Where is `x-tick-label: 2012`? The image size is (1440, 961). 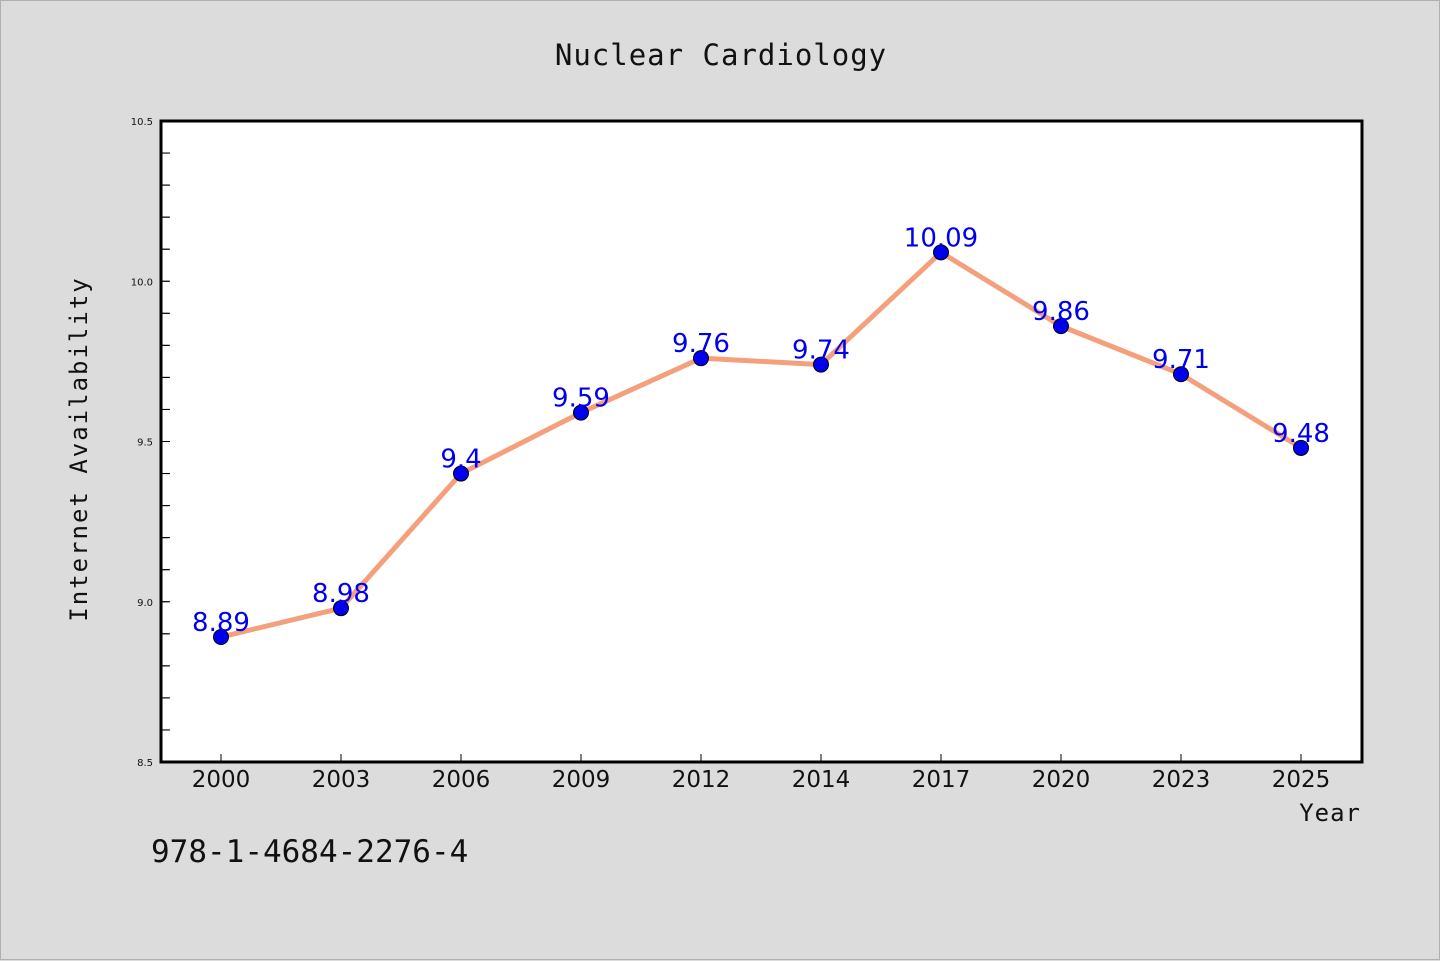
x-tick-label: 2012 is located at coordinates (701, 780).